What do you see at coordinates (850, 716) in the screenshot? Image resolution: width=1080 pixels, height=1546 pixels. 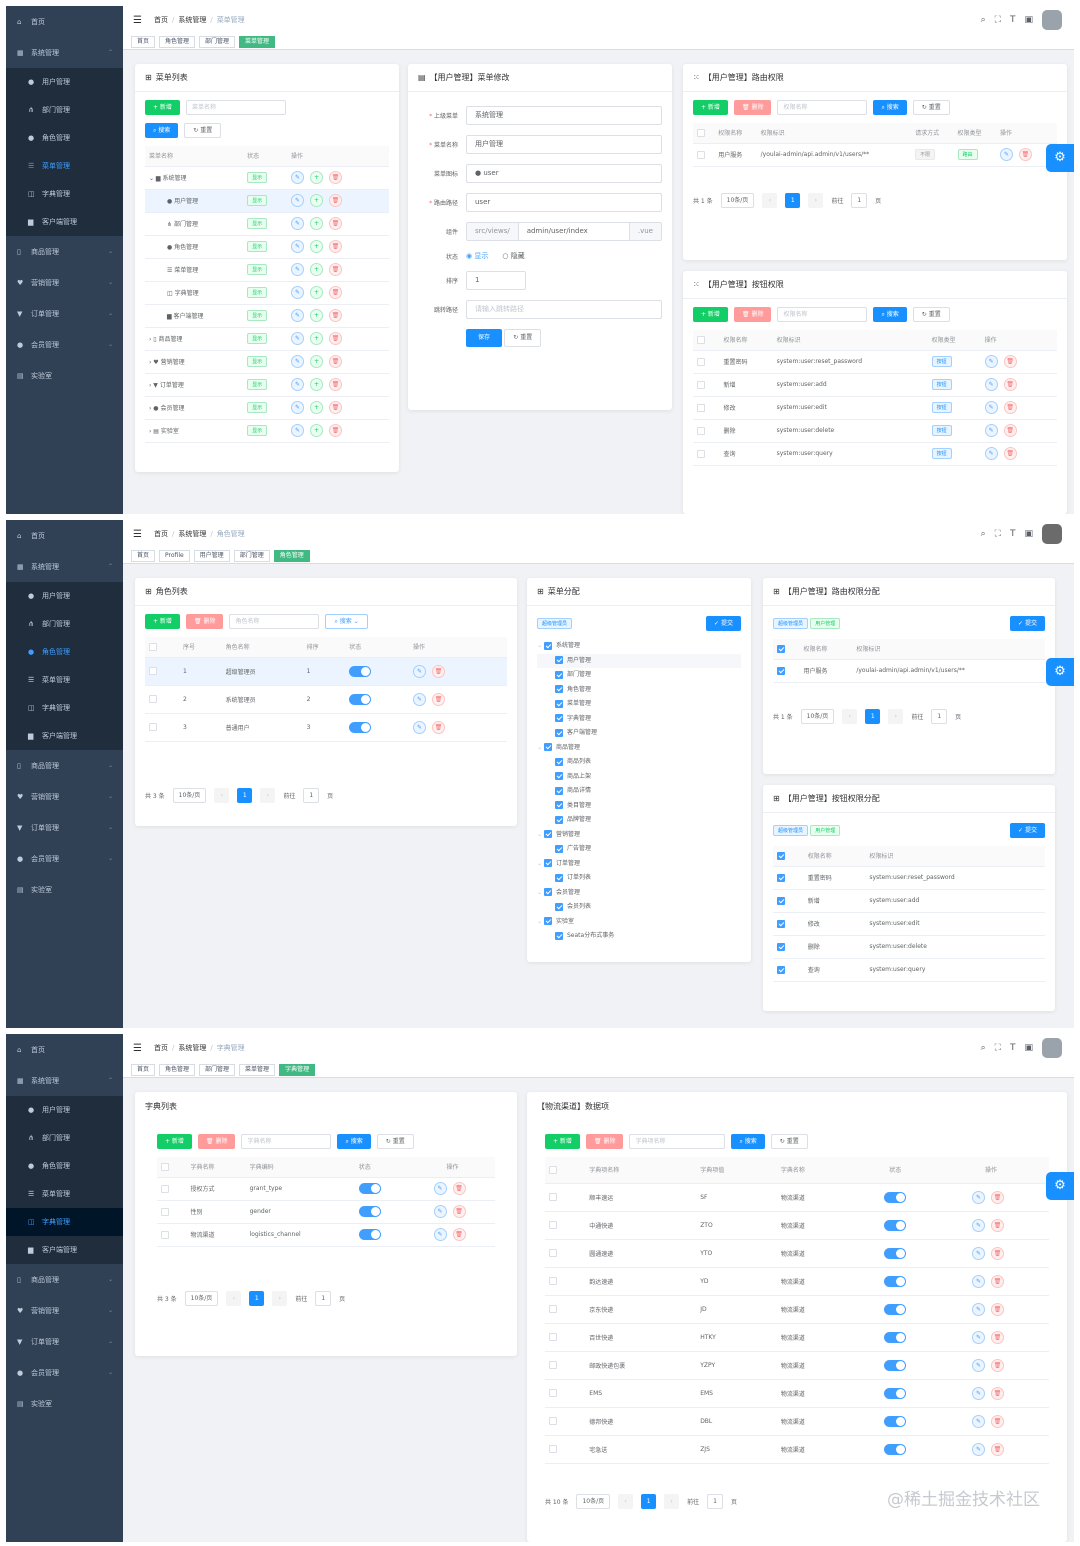 I see `prev-page-button: ‹` at bounding box center [850, 716].